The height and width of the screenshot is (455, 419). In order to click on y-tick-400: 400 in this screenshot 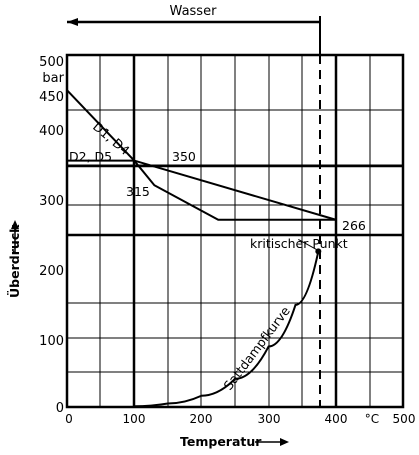, I will do `click(51, 131)`.